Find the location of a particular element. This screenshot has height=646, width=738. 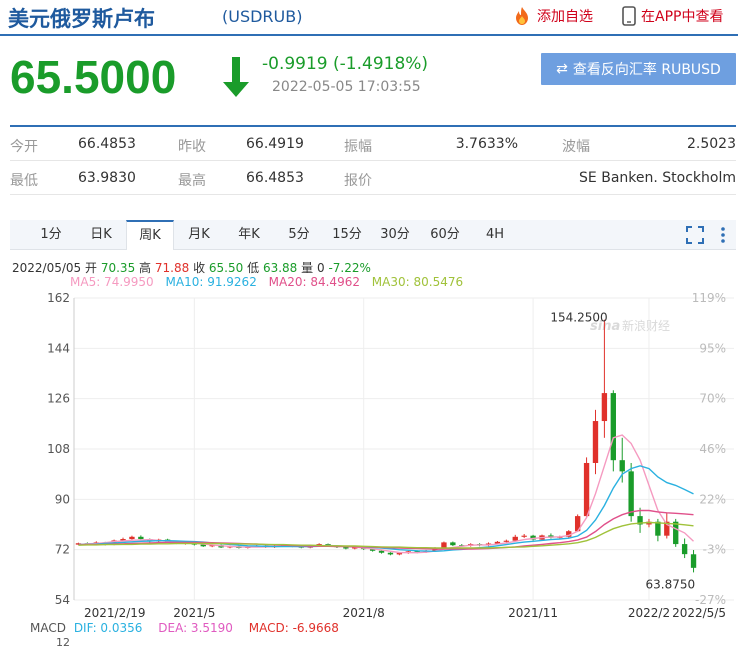

pct-tick-label: 119% is located at coordinates (709, 298).